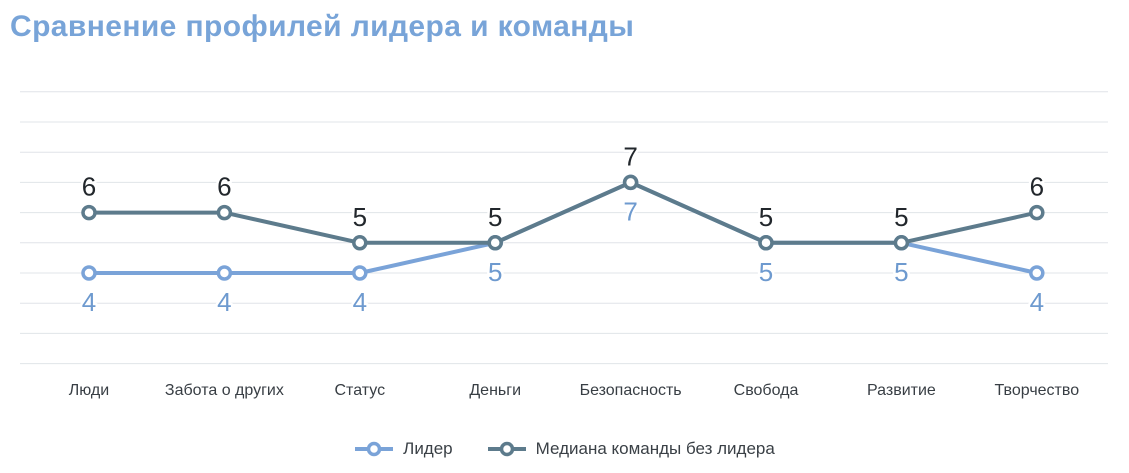 The image size is (1129, 473). Describe the element at coordinates (630, 211) in the screenshot. I see `data-label-leader: 7` at that location.